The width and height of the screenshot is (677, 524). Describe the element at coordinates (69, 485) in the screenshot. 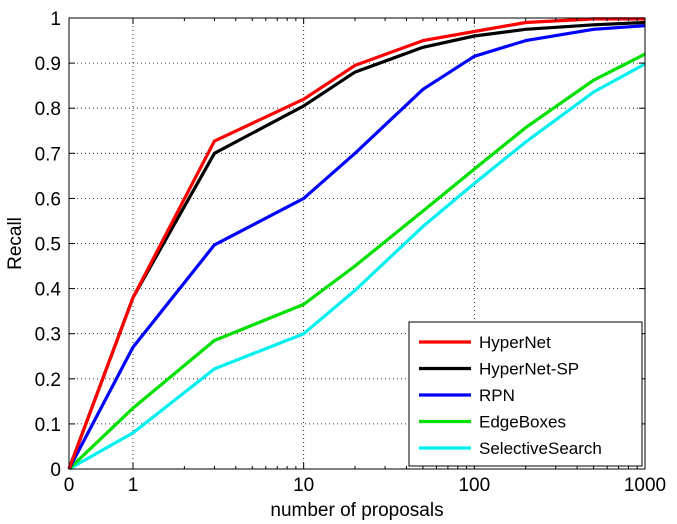

I see `x-tick-label: 0` at that location.